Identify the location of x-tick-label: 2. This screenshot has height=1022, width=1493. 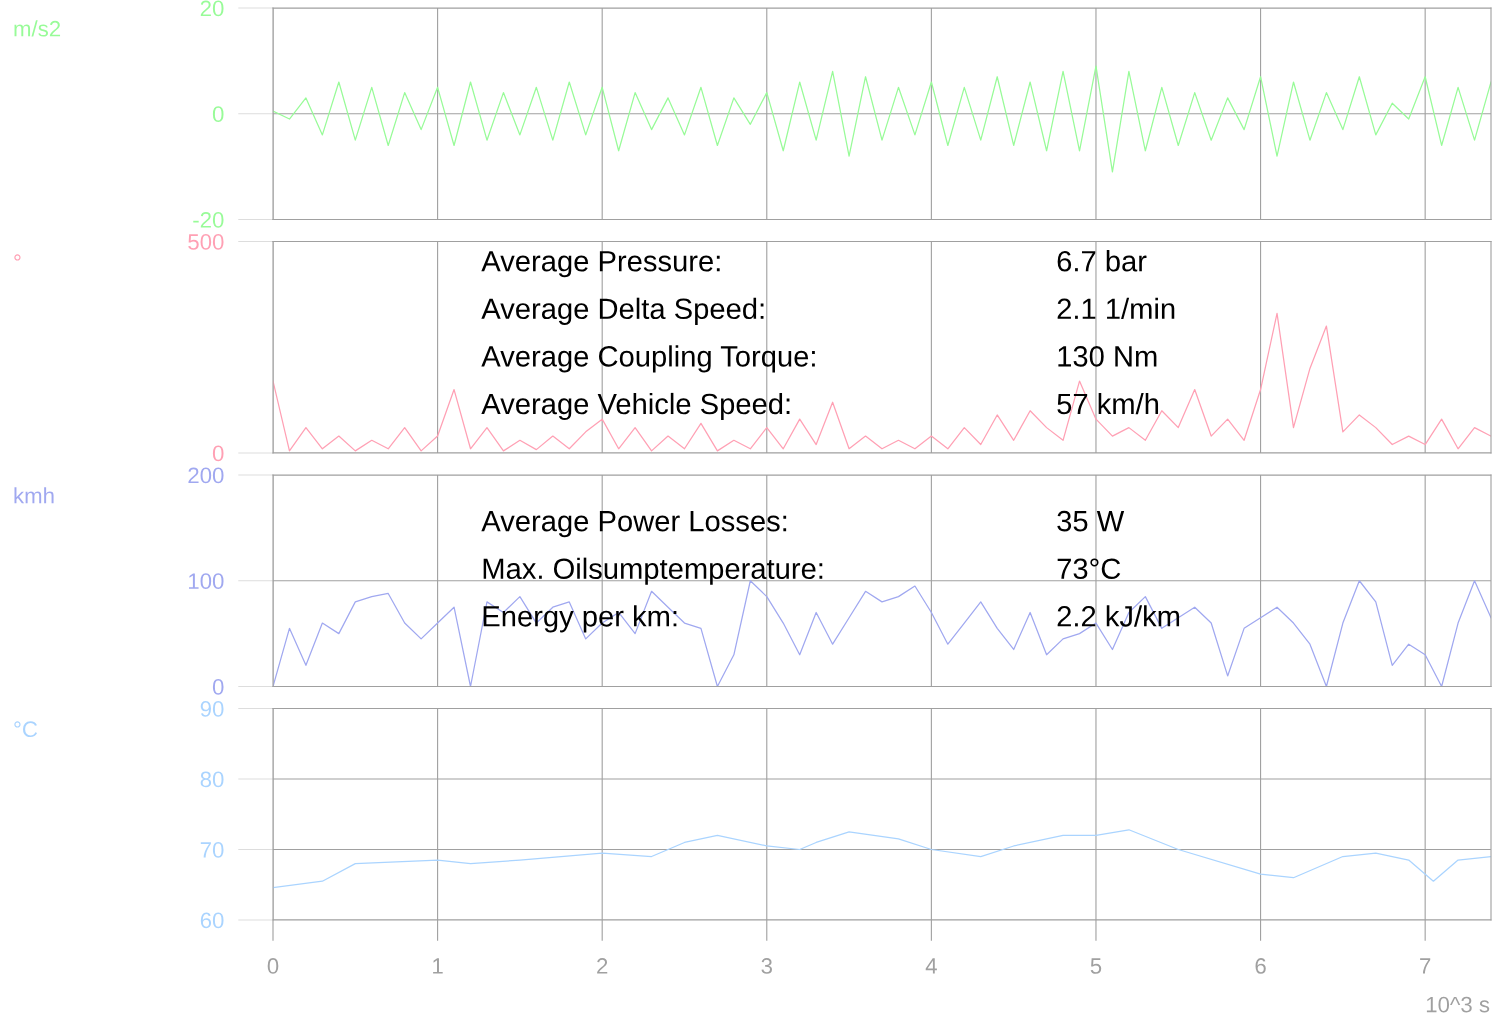
(602, 966).